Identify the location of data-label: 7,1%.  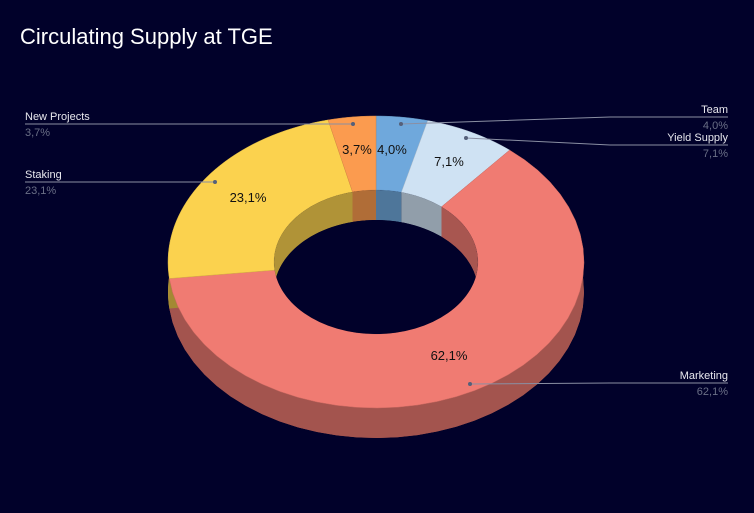
(449, 161).